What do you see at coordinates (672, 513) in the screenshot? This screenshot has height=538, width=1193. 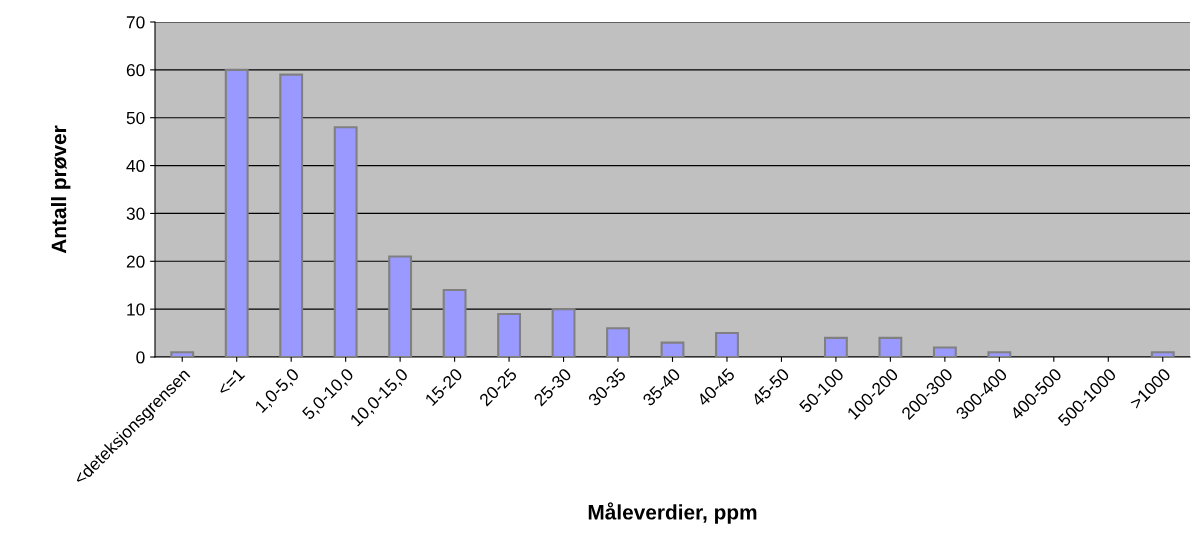 I see `x-axis-title: Måleverdier, ppm` at bounding box center [672, 513].